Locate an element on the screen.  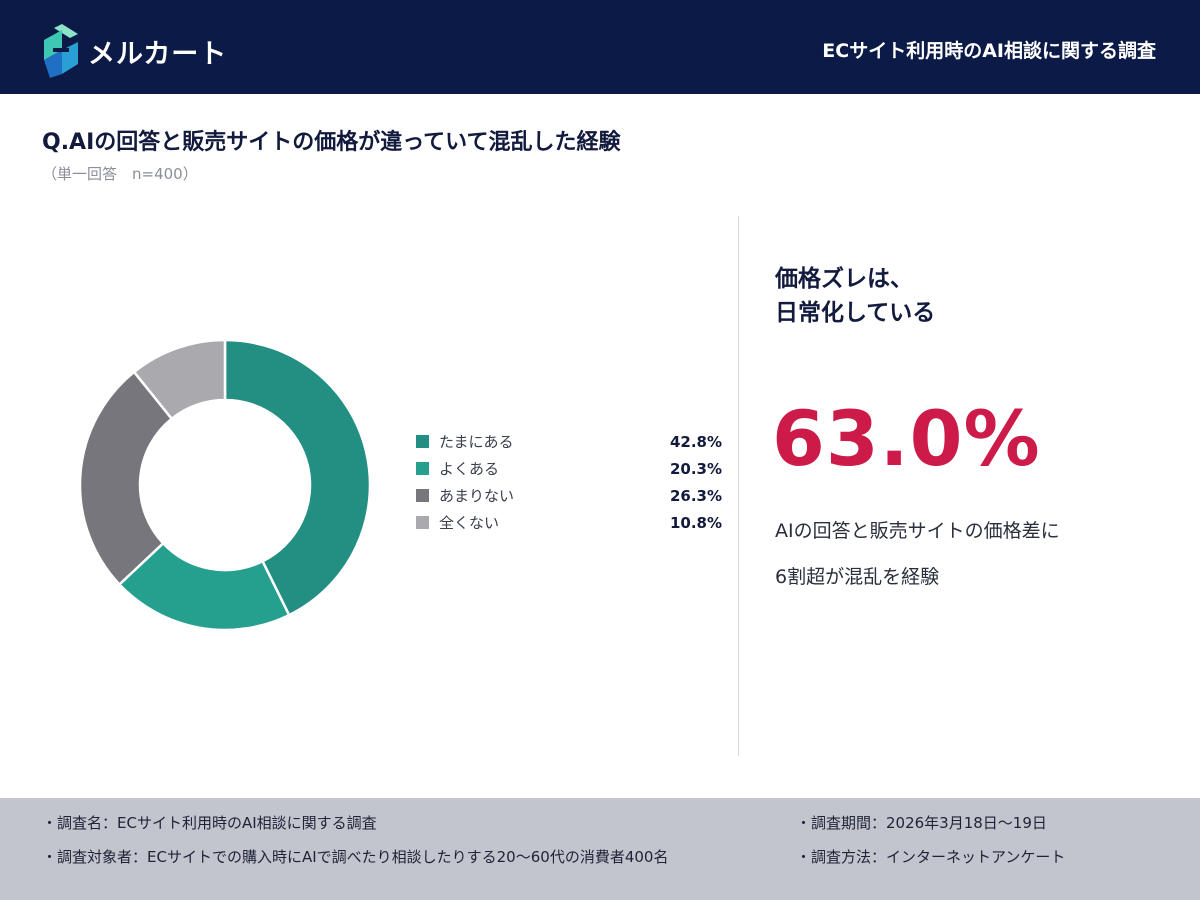
legend-item: 全くない 10.8% is located at coordinates (569, 522).